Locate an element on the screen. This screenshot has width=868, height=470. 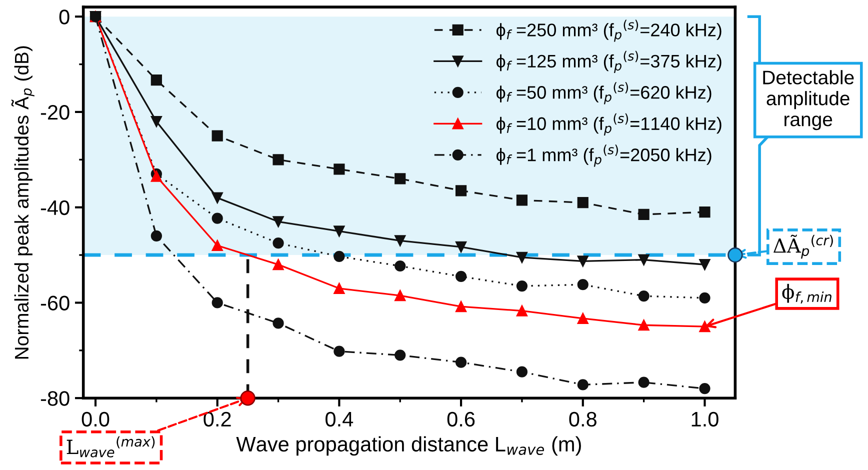
y-tick-label: -20 is located at coordinates (55, 112).